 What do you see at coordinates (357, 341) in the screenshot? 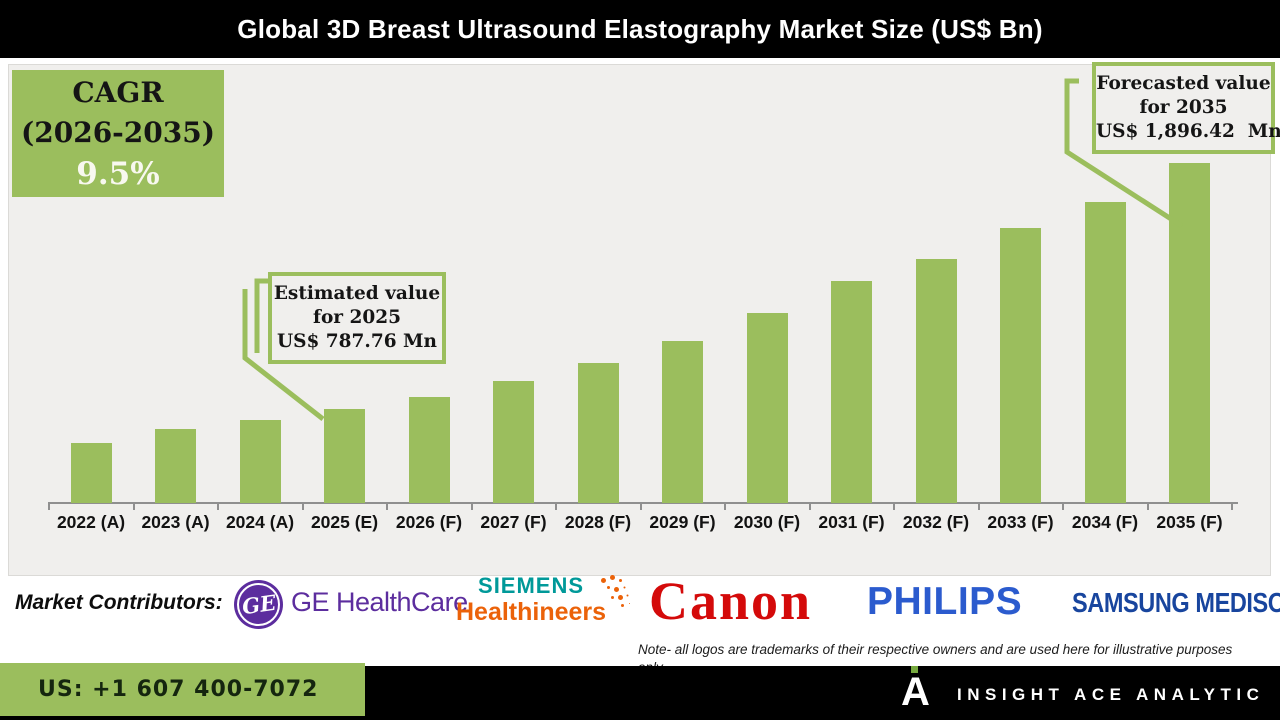
I see `estimated-callout-value: US$ 787.76 Mn` at bounding box center [357, 341].